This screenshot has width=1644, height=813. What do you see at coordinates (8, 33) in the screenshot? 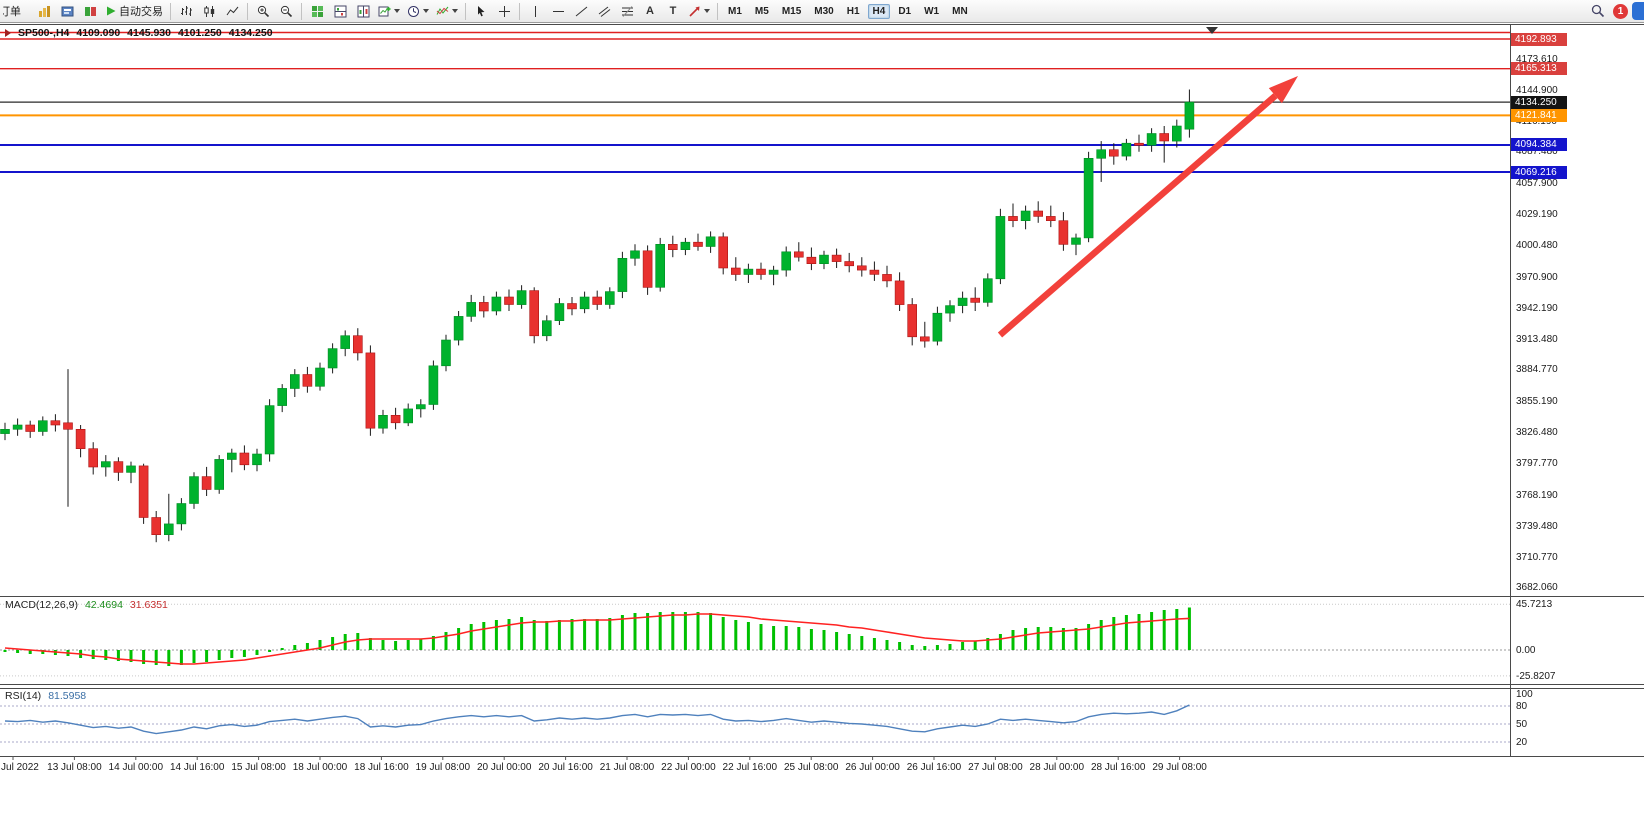
I see `symbol-marker-icon` at bounding box center [8, 33].